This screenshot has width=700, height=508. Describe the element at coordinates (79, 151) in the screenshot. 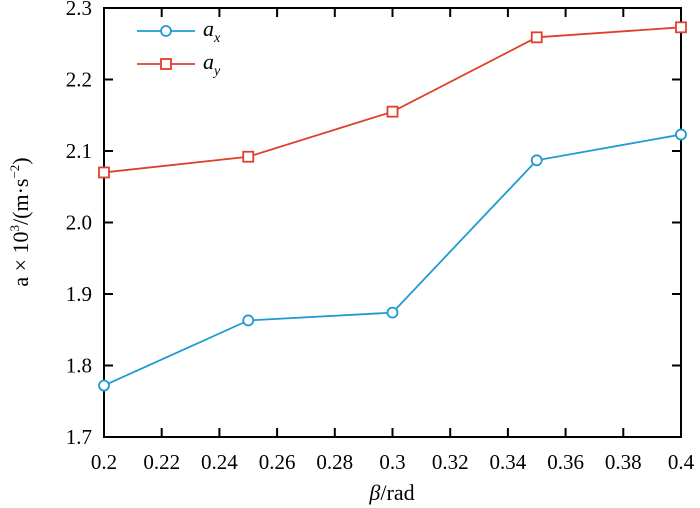

I see `y-tick-label: 2.1` at that location.